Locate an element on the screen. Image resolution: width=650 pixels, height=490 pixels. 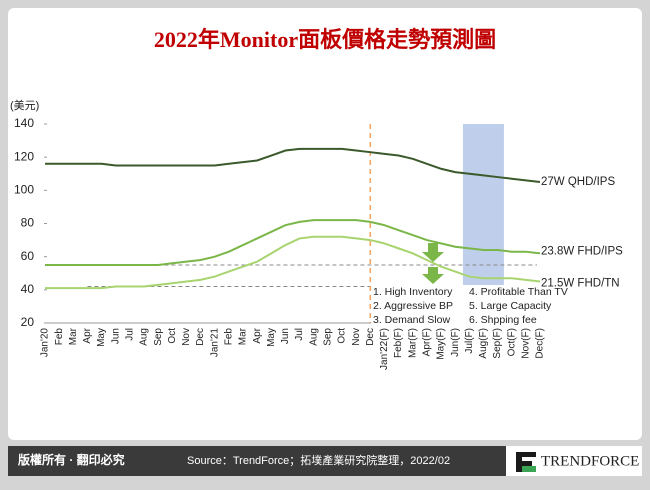
x-tick-label: Jan'22(F) is located at coordinates (384, 349).